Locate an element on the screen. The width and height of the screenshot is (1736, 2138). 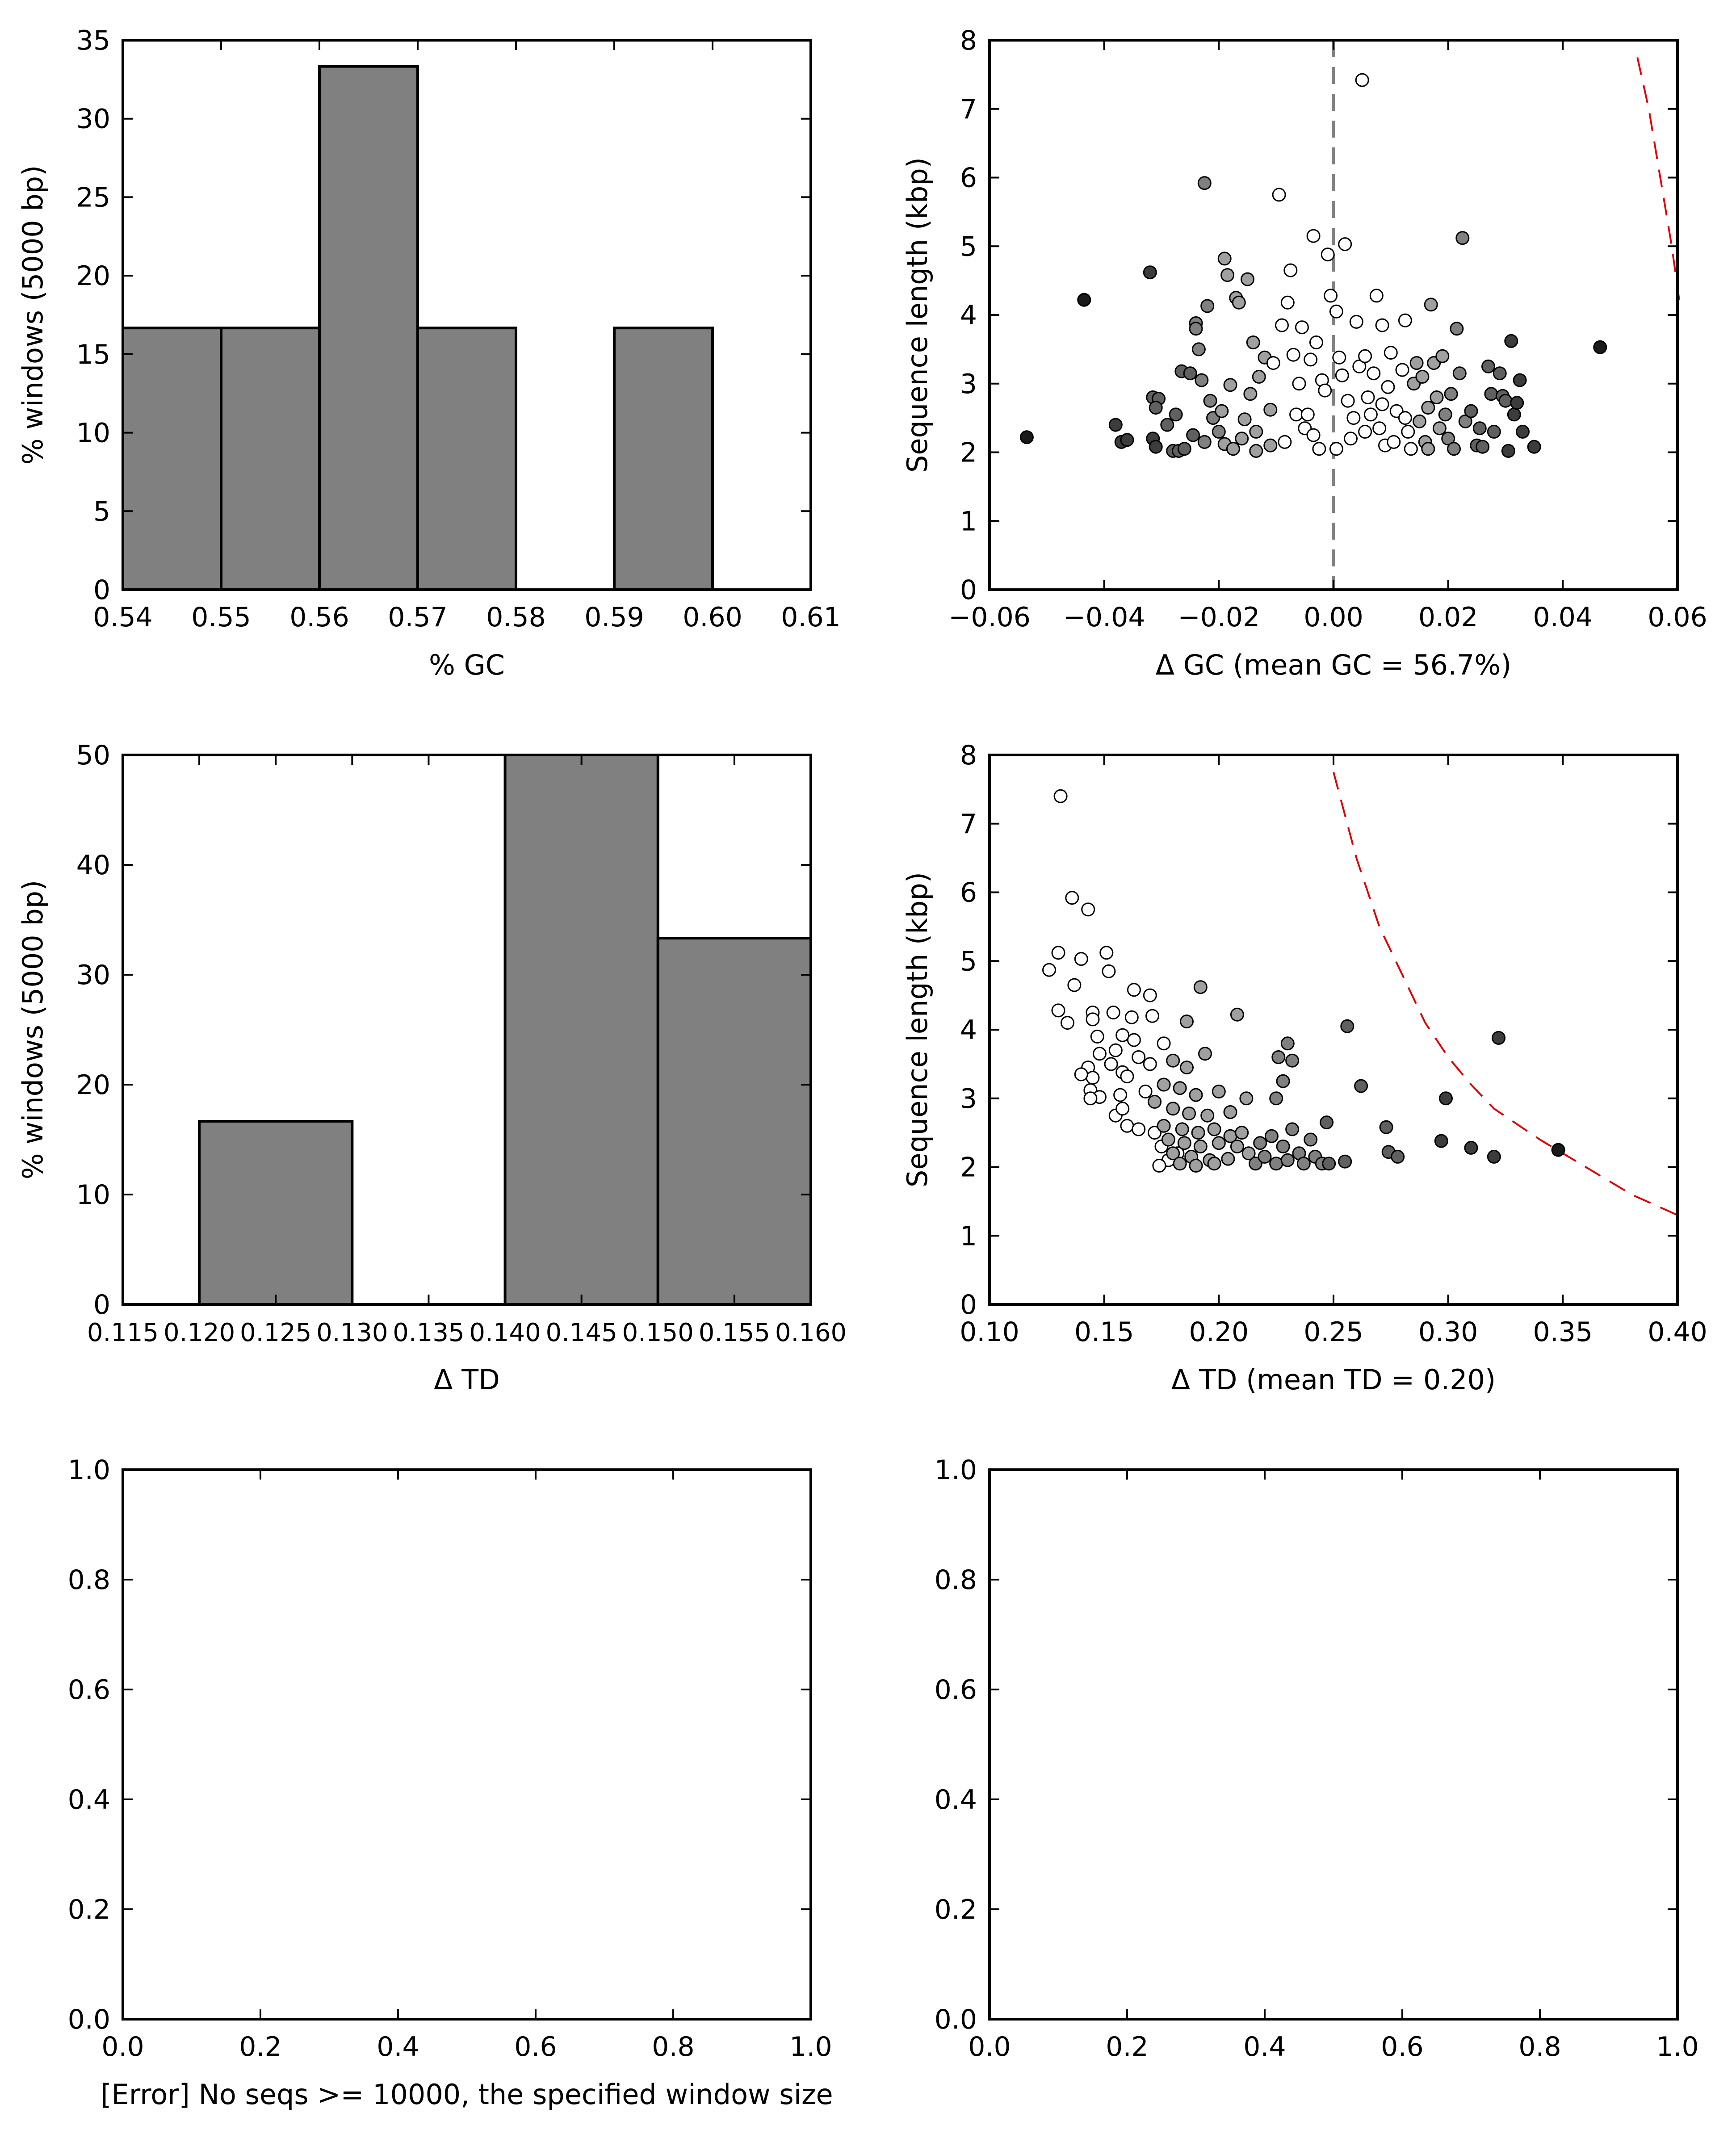
td-scatter-ytick-label: 0 is located at coordinates (968, 1305).